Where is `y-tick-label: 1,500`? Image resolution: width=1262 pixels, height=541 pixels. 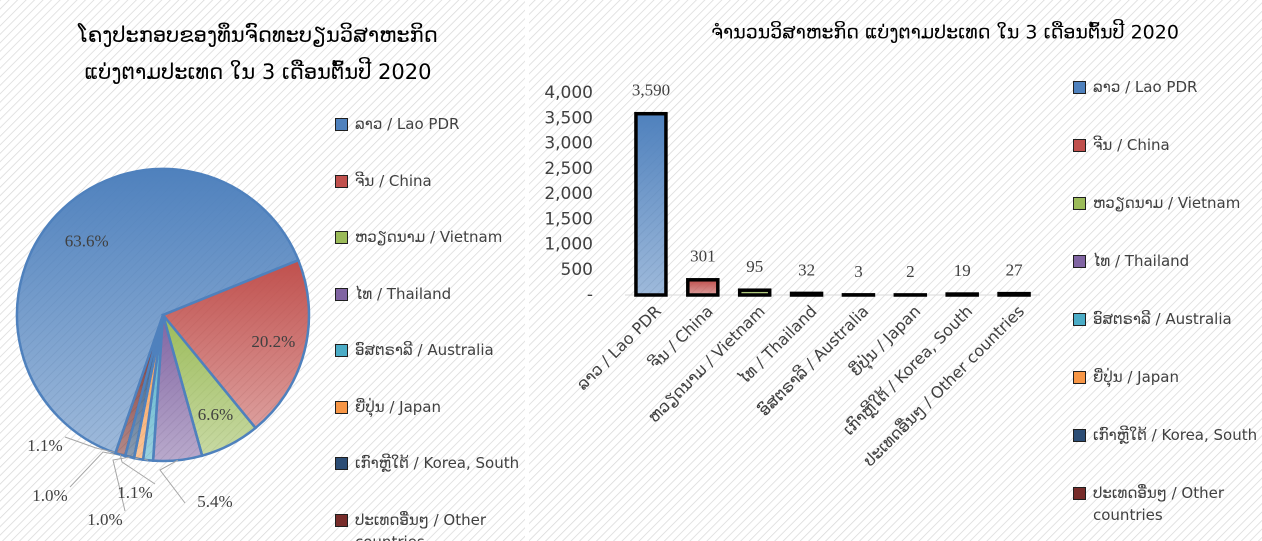
y-tick-label: 1,500 is located at coordinates (568, 219).